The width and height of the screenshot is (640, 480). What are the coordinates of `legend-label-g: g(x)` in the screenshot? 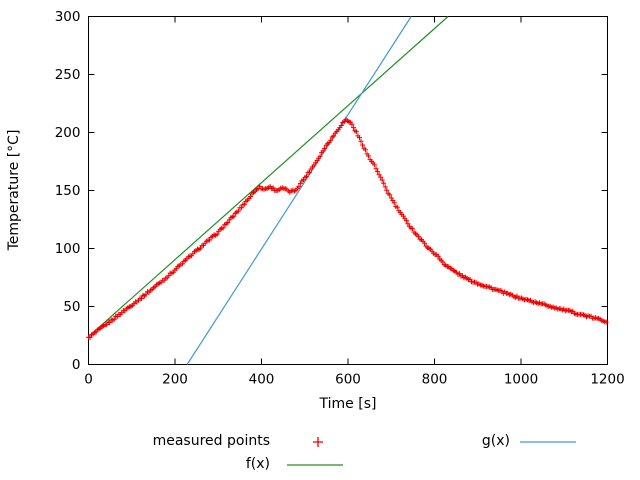 It's located at (495, 441).